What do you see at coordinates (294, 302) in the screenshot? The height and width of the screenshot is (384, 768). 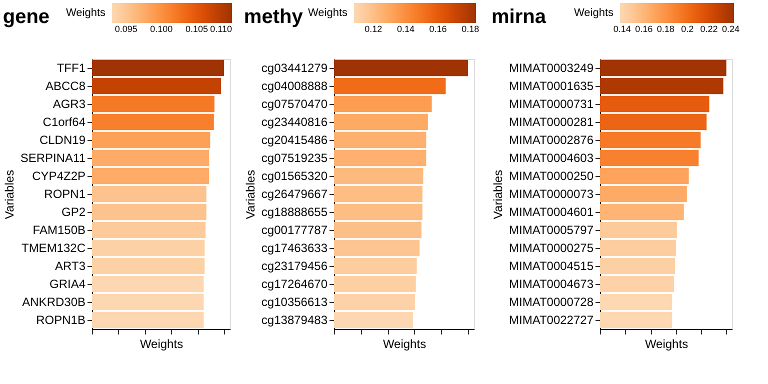 I see `y-tick-label: cg10356613` at bounding box center [294, 302].